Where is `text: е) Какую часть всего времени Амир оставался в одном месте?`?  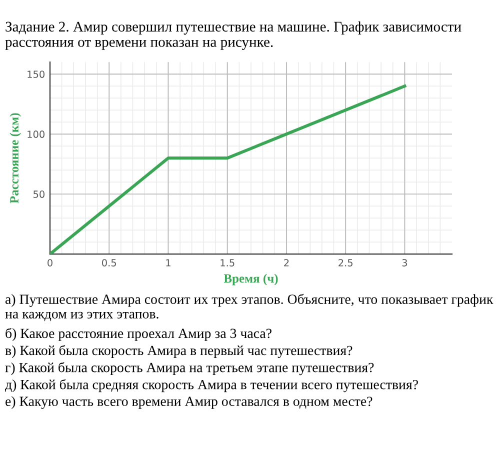 text: е) Какую часть всего времени Амир оставался в одном месте? is located at coordinates (189, 402).